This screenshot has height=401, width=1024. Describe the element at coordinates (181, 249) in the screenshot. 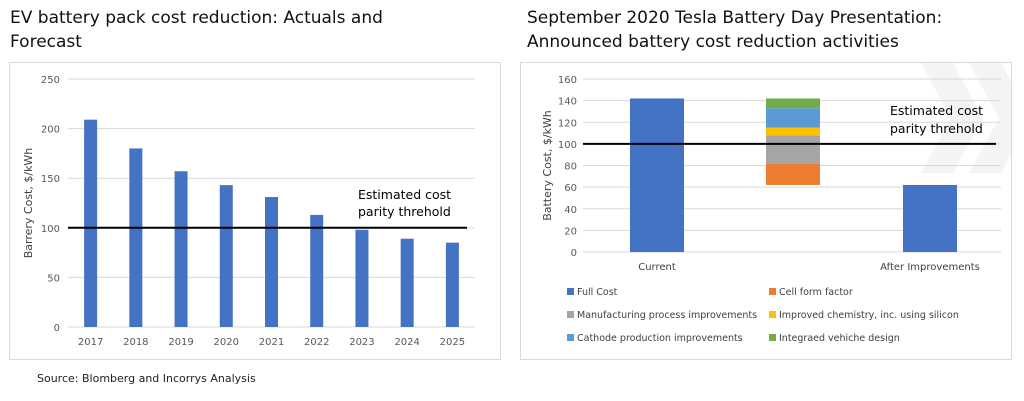

I see `bar-2019` at that location.